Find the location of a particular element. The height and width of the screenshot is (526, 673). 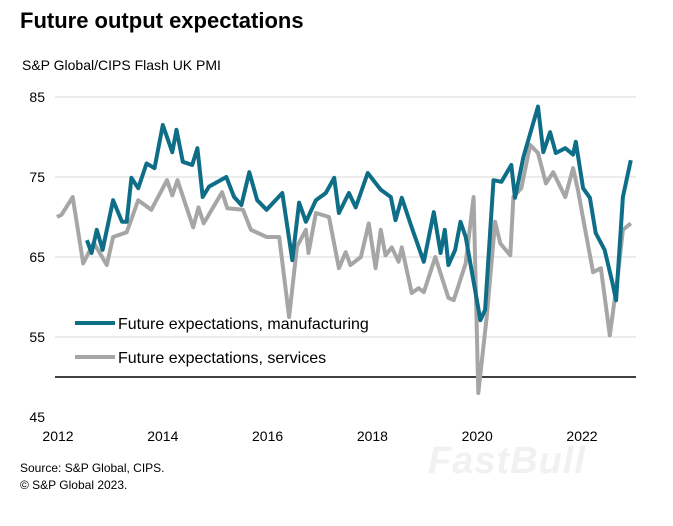

y-tick-label: 45 is located at coordinates (37, 417).